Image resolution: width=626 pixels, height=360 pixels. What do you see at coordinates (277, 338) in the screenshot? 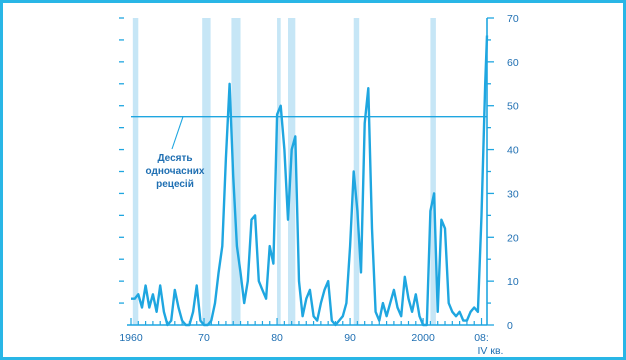
I see `x-tick-label: 80` at bounding box center [277, 338].